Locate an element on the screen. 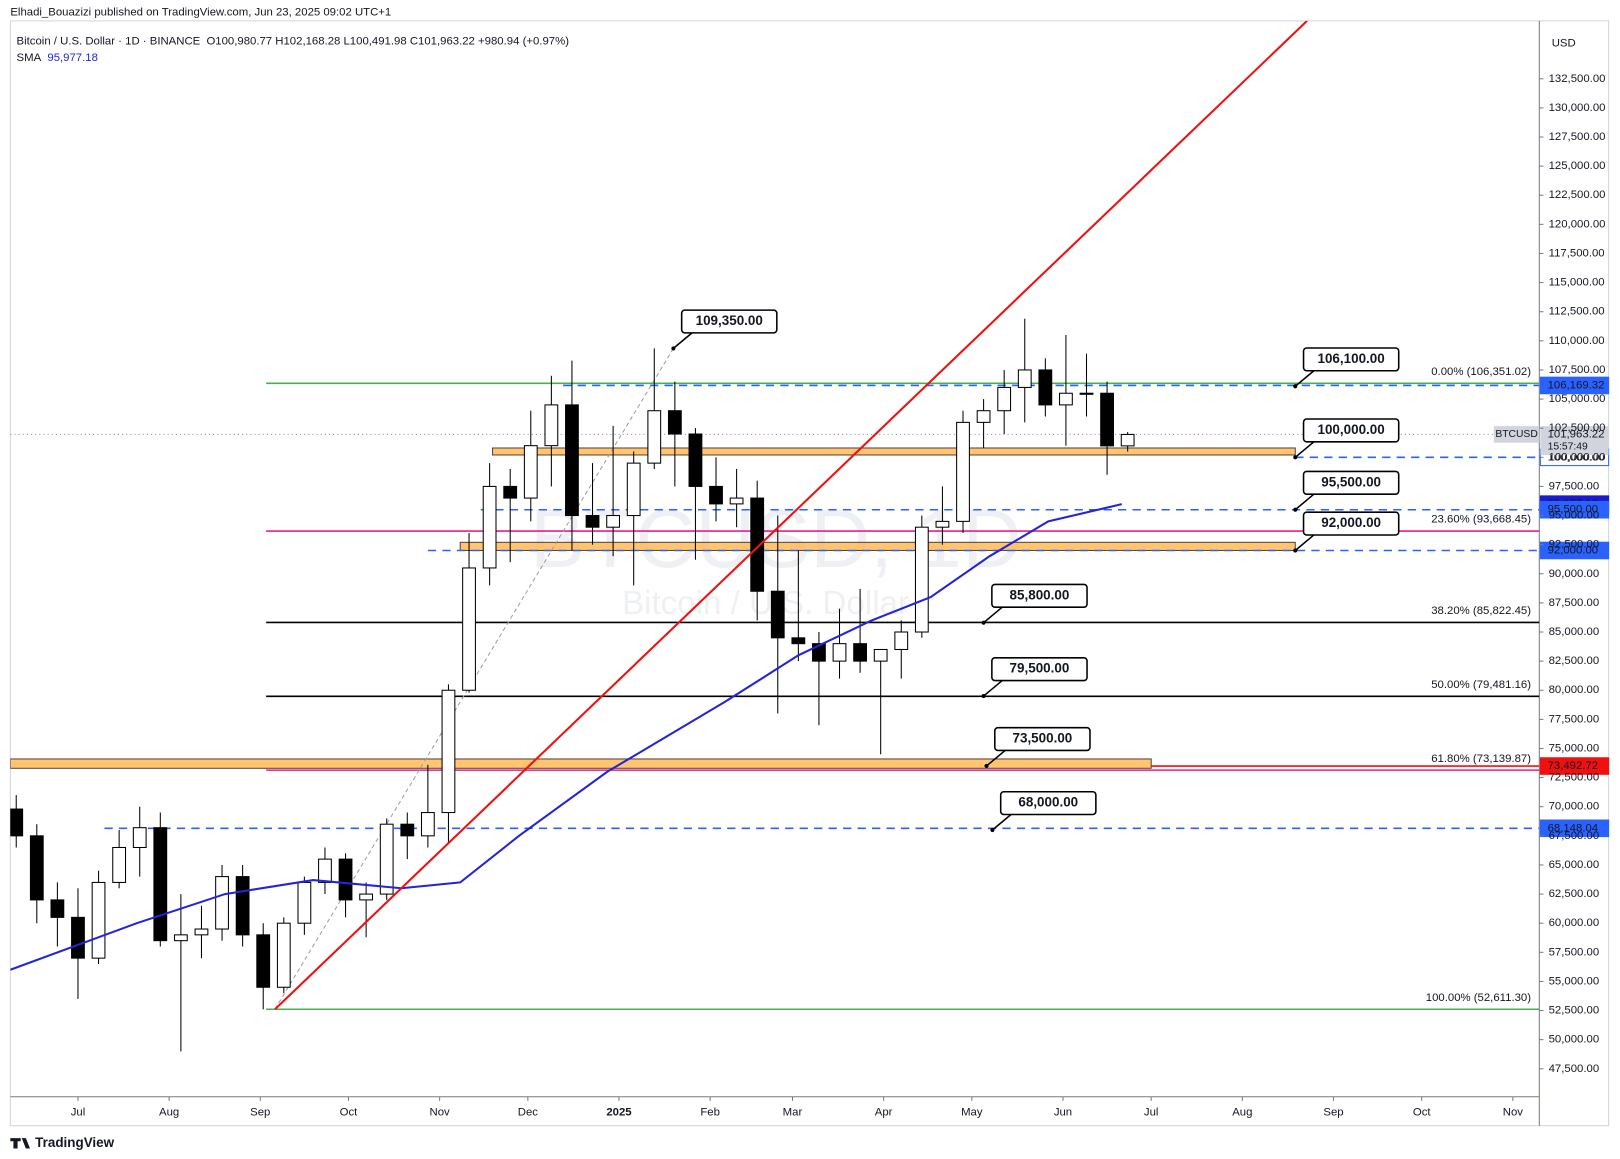 Image resolution: width=1620 pixels, height=1159 pixels. last-price-tag is located at coordinates (1574, 441).